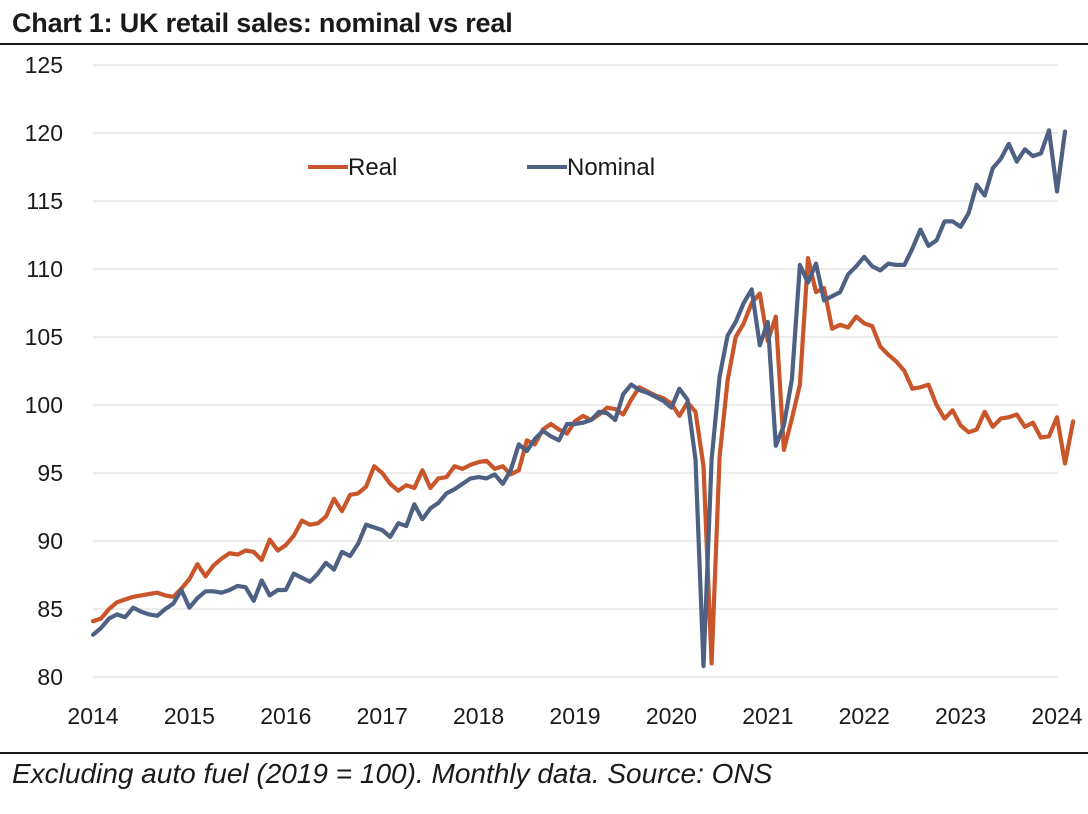 This screenshot has height=814, width=1088. Describe the element at coordinates (372, 167) in the screenshot. I see `legend-label-real: Real` at that location.